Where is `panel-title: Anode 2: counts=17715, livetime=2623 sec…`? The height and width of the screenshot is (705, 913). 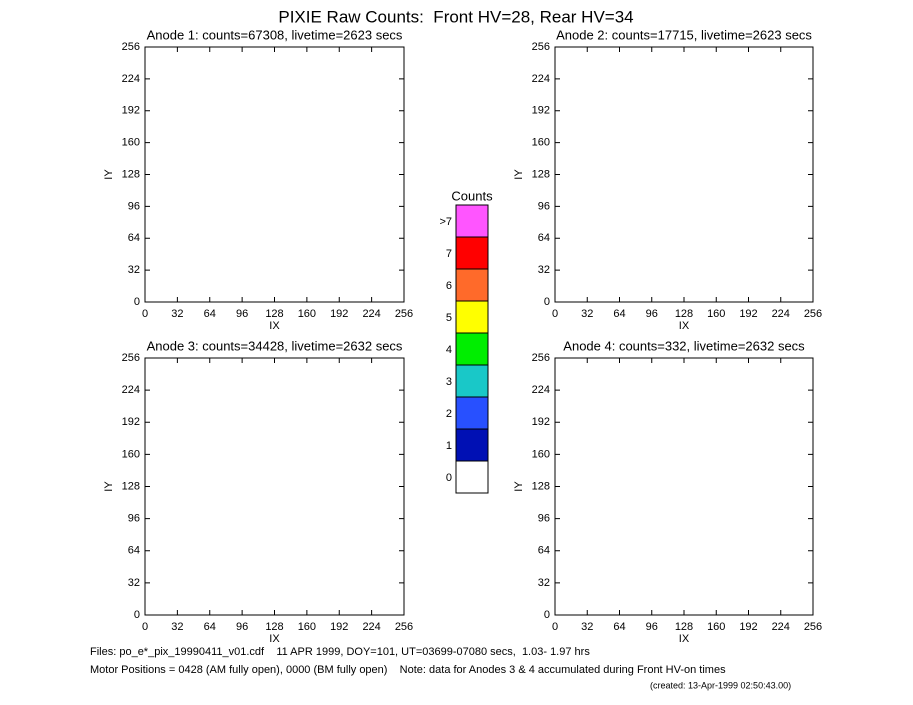
panel-title: Anode 2: counts=17715, livetime=2623 sec… is located at coordinates (684, 34).